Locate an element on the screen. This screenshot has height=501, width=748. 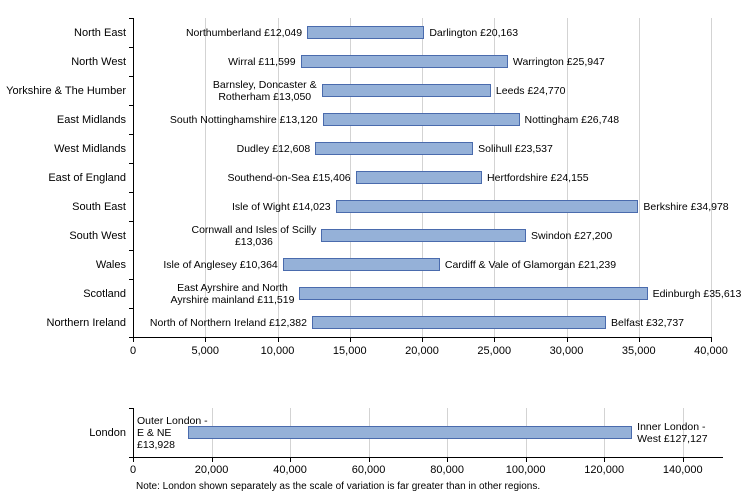
category-label: Northern Ireland is located at coordinates (86, 322).